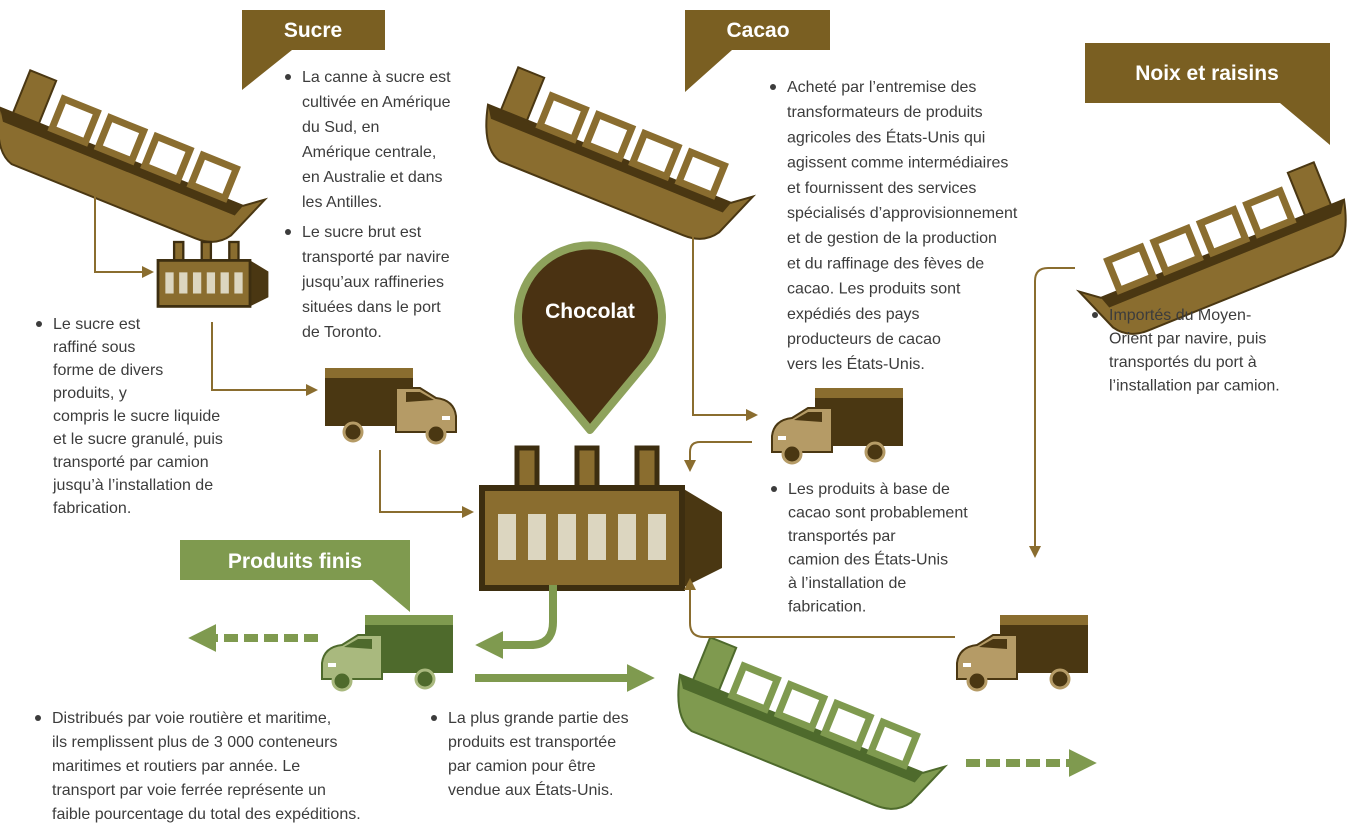 The height and width of the screenshot is (828, 1347). I want to click on note-line: transporté par camion, so click(131, 462).